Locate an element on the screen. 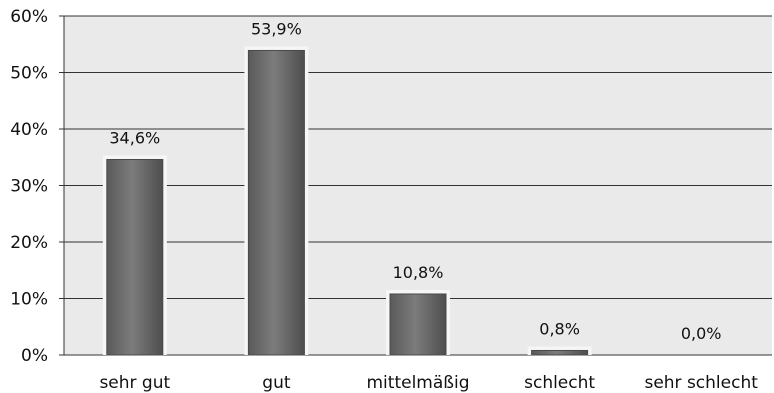 Image resolution: width=774 pixels, height=393 pixels. x-category-label: sehr gut is located at coordinates (134, 383).